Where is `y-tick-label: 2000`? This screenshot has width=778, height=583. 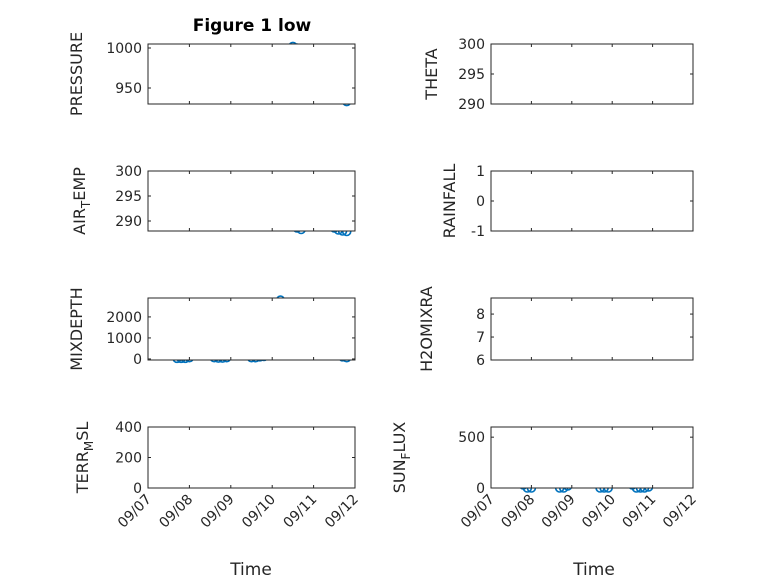 y-tick-label: 2000 is located at coordinates (124, 318).